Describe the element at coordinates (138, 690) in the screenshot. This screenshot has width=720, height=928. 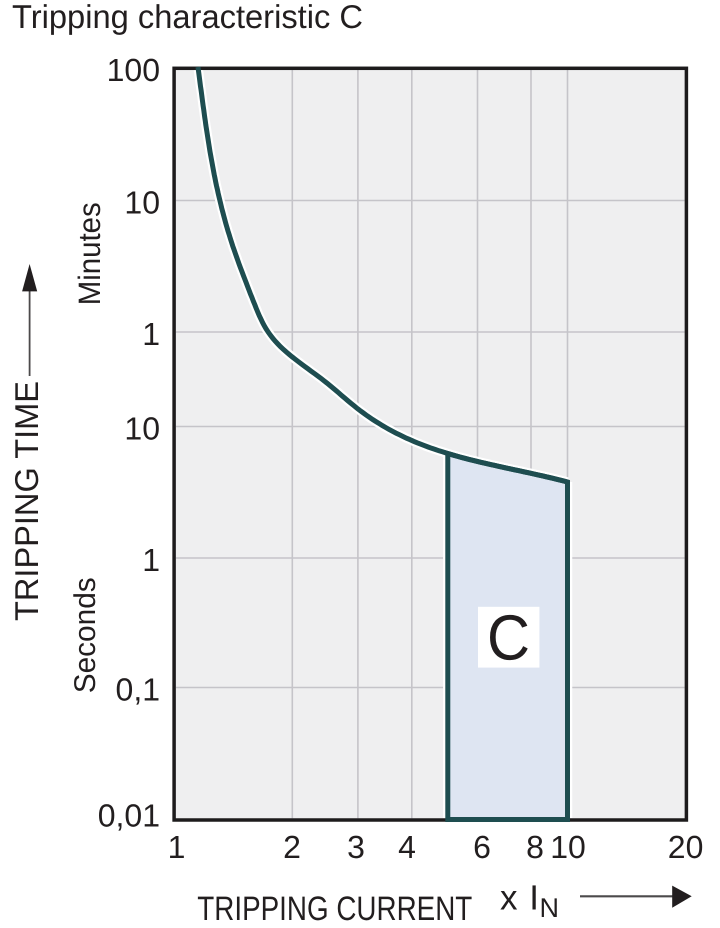
I see `svg-text: 0,1` at that location.